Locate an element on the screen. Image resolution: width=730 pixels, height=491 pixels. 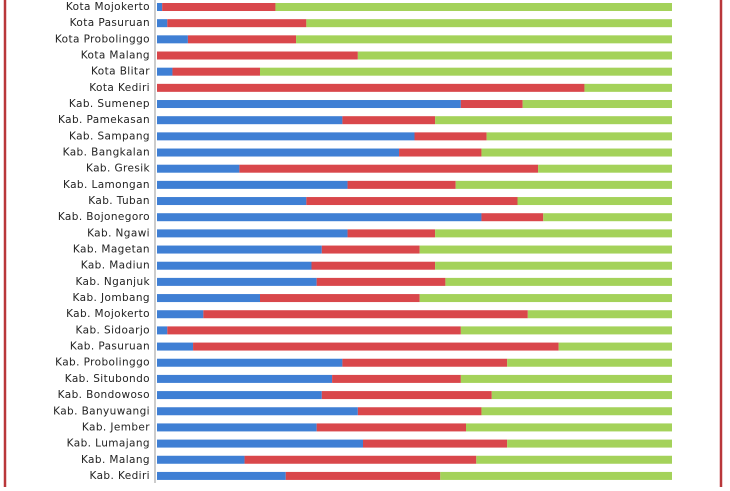
y-tick-label: Kab. Ngawi is located at coordinates (118, 233).